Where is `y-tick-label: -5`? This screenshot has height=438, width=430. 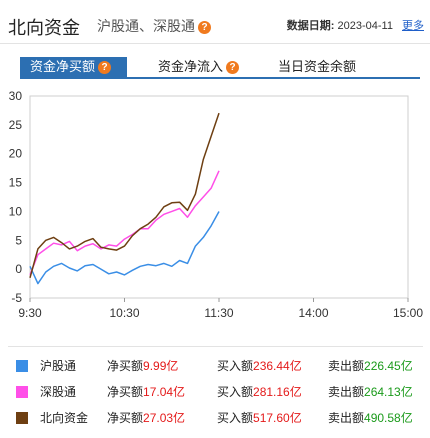 y-tick-label: -5 is located at coordinates (16, 298).